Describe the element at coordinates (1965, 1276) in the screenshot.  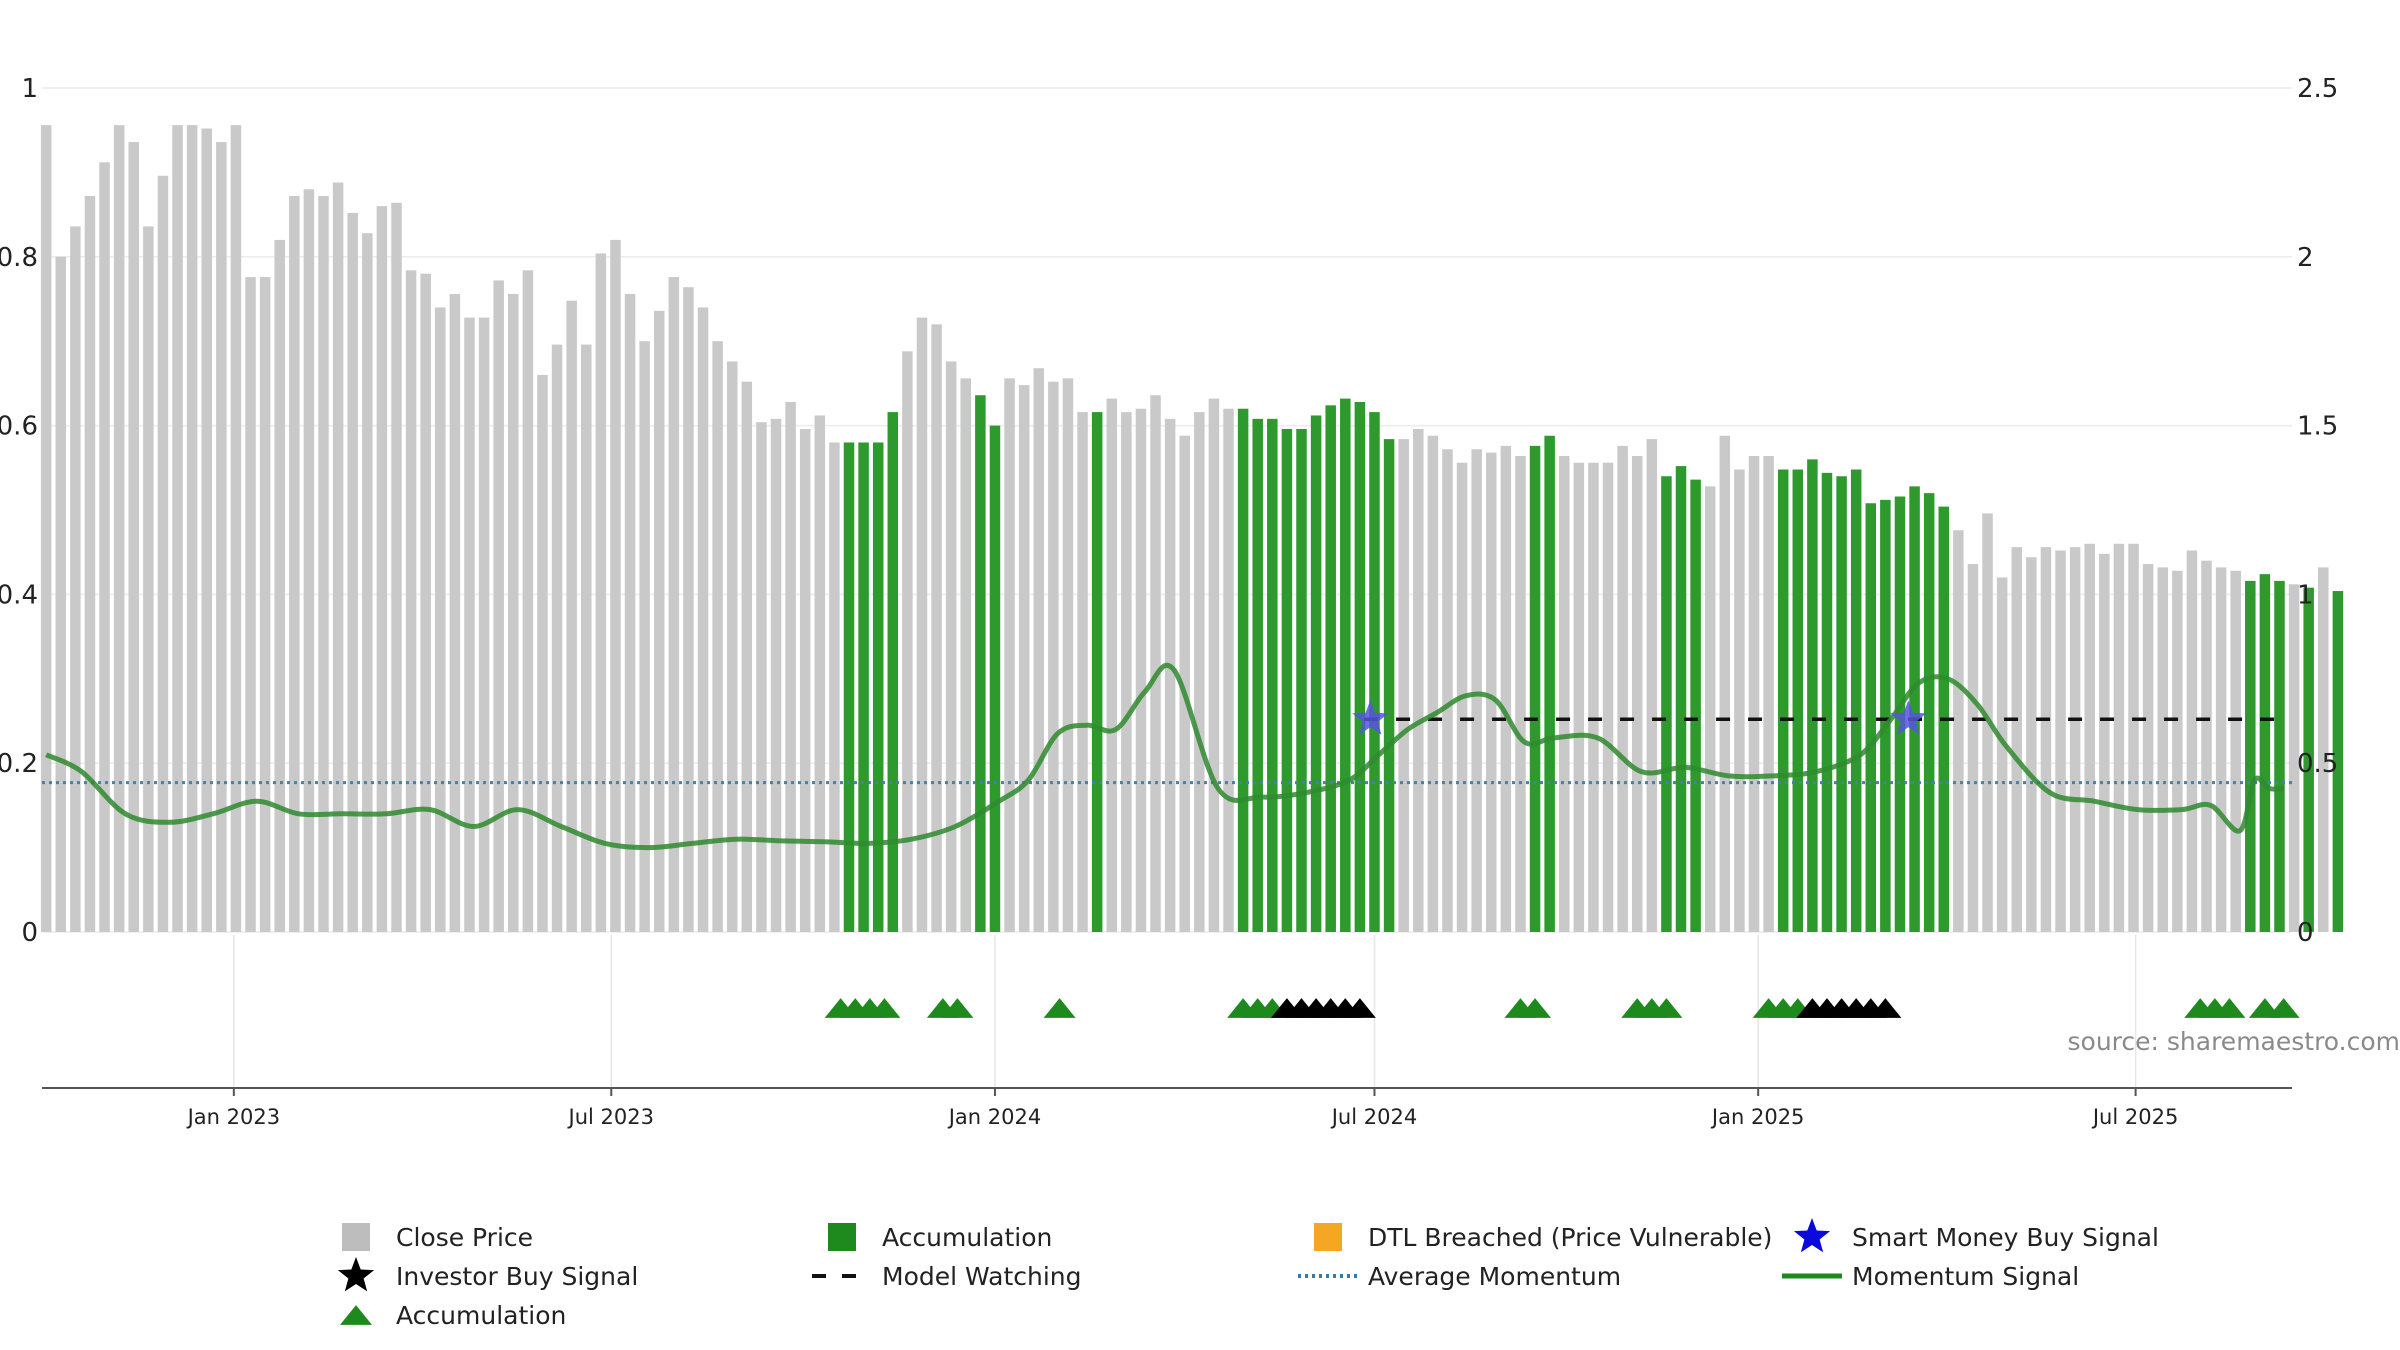
I see `legend-label: Momentum Signal` at that location.